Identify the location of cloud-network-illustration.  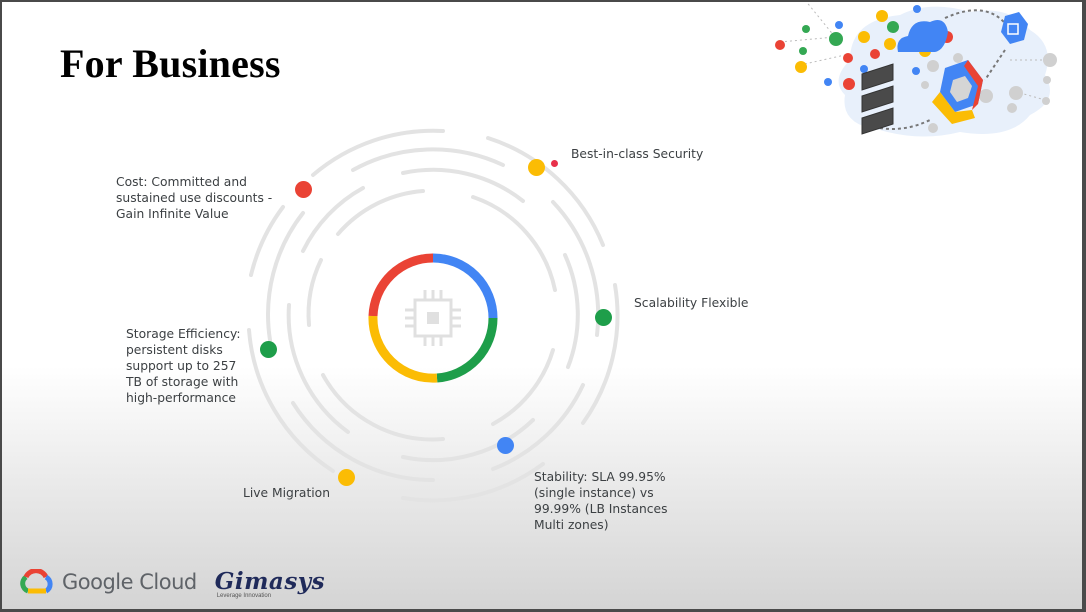
(916, 69).